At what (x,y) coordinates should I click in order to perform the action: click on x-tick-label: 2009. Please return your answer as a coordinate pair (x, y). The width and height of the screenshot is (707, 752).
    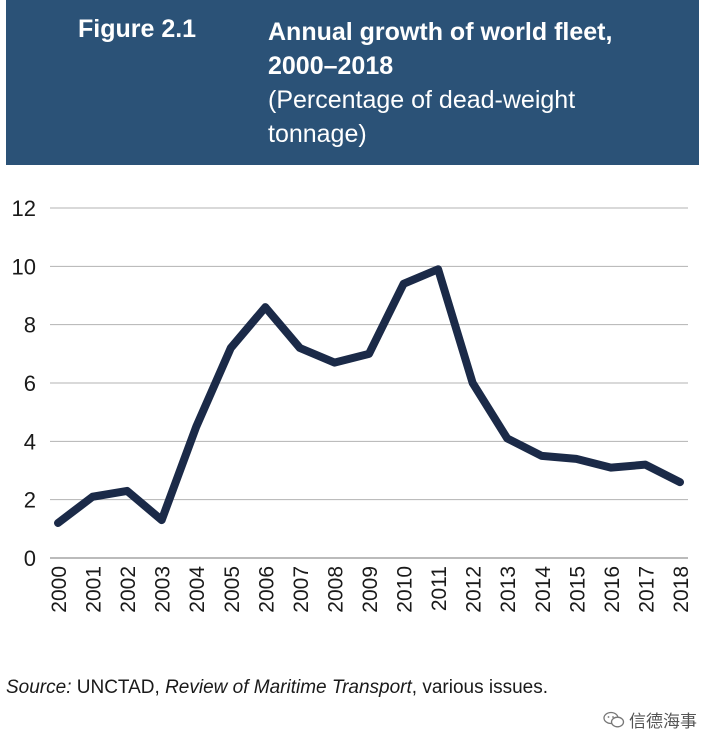
    Looking at the image, I should click on (370, 589).